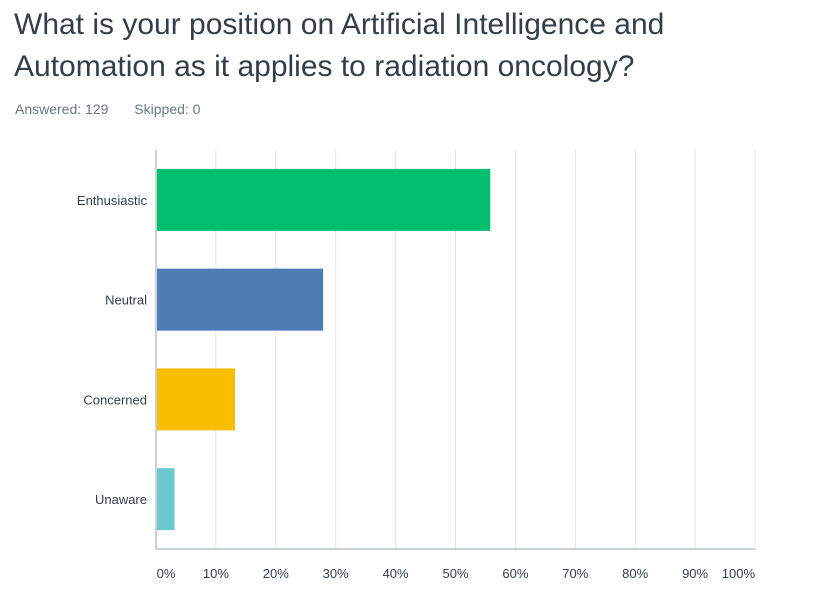 This screenshot has width=823, height=608. What do you see at coordinates (62, 109) in the screenshot?
I see `answered-count: Answered: 129` at bounding box center [62, 109].